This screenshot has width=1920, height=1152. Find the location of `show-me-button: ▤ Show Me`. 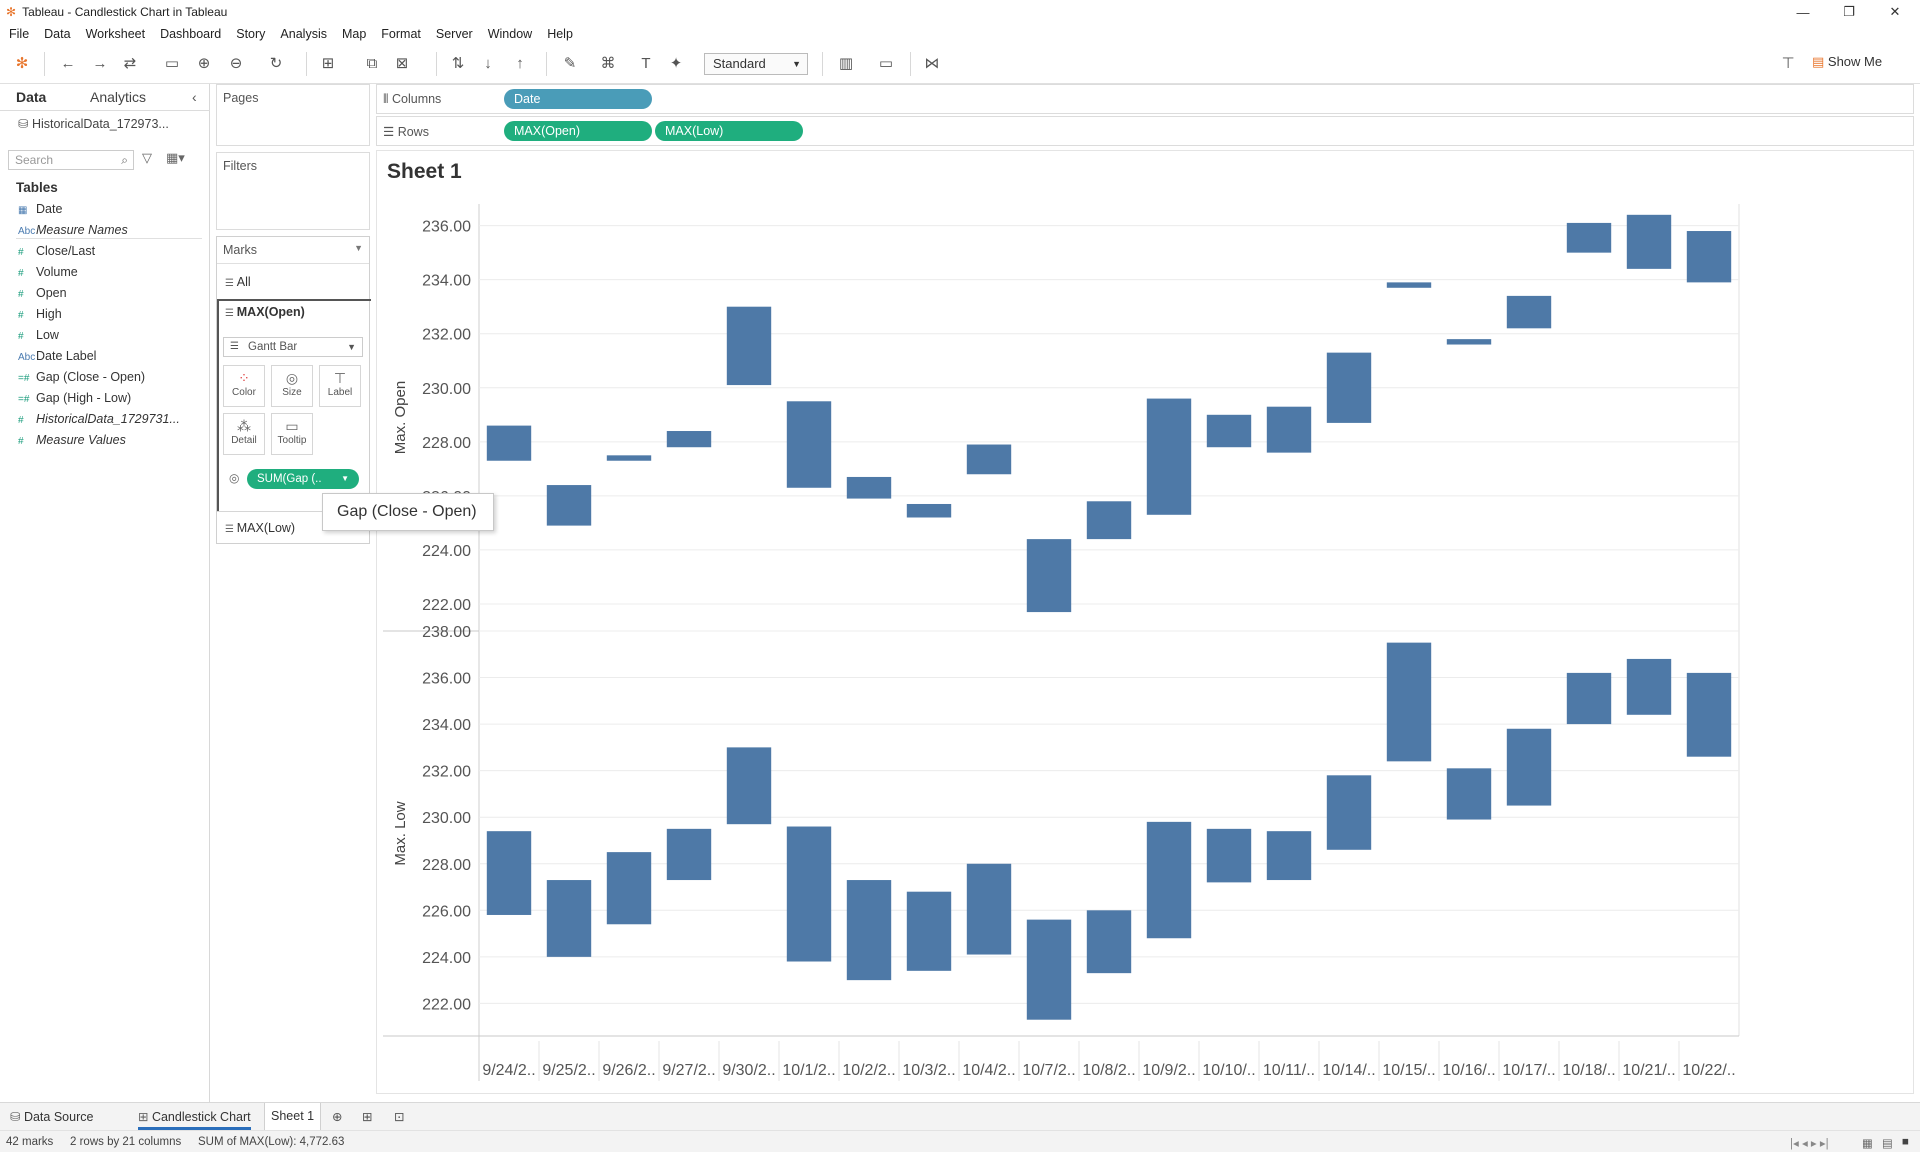

show-me-button: ▤ Show Me is located at coordinates (1847, 62).